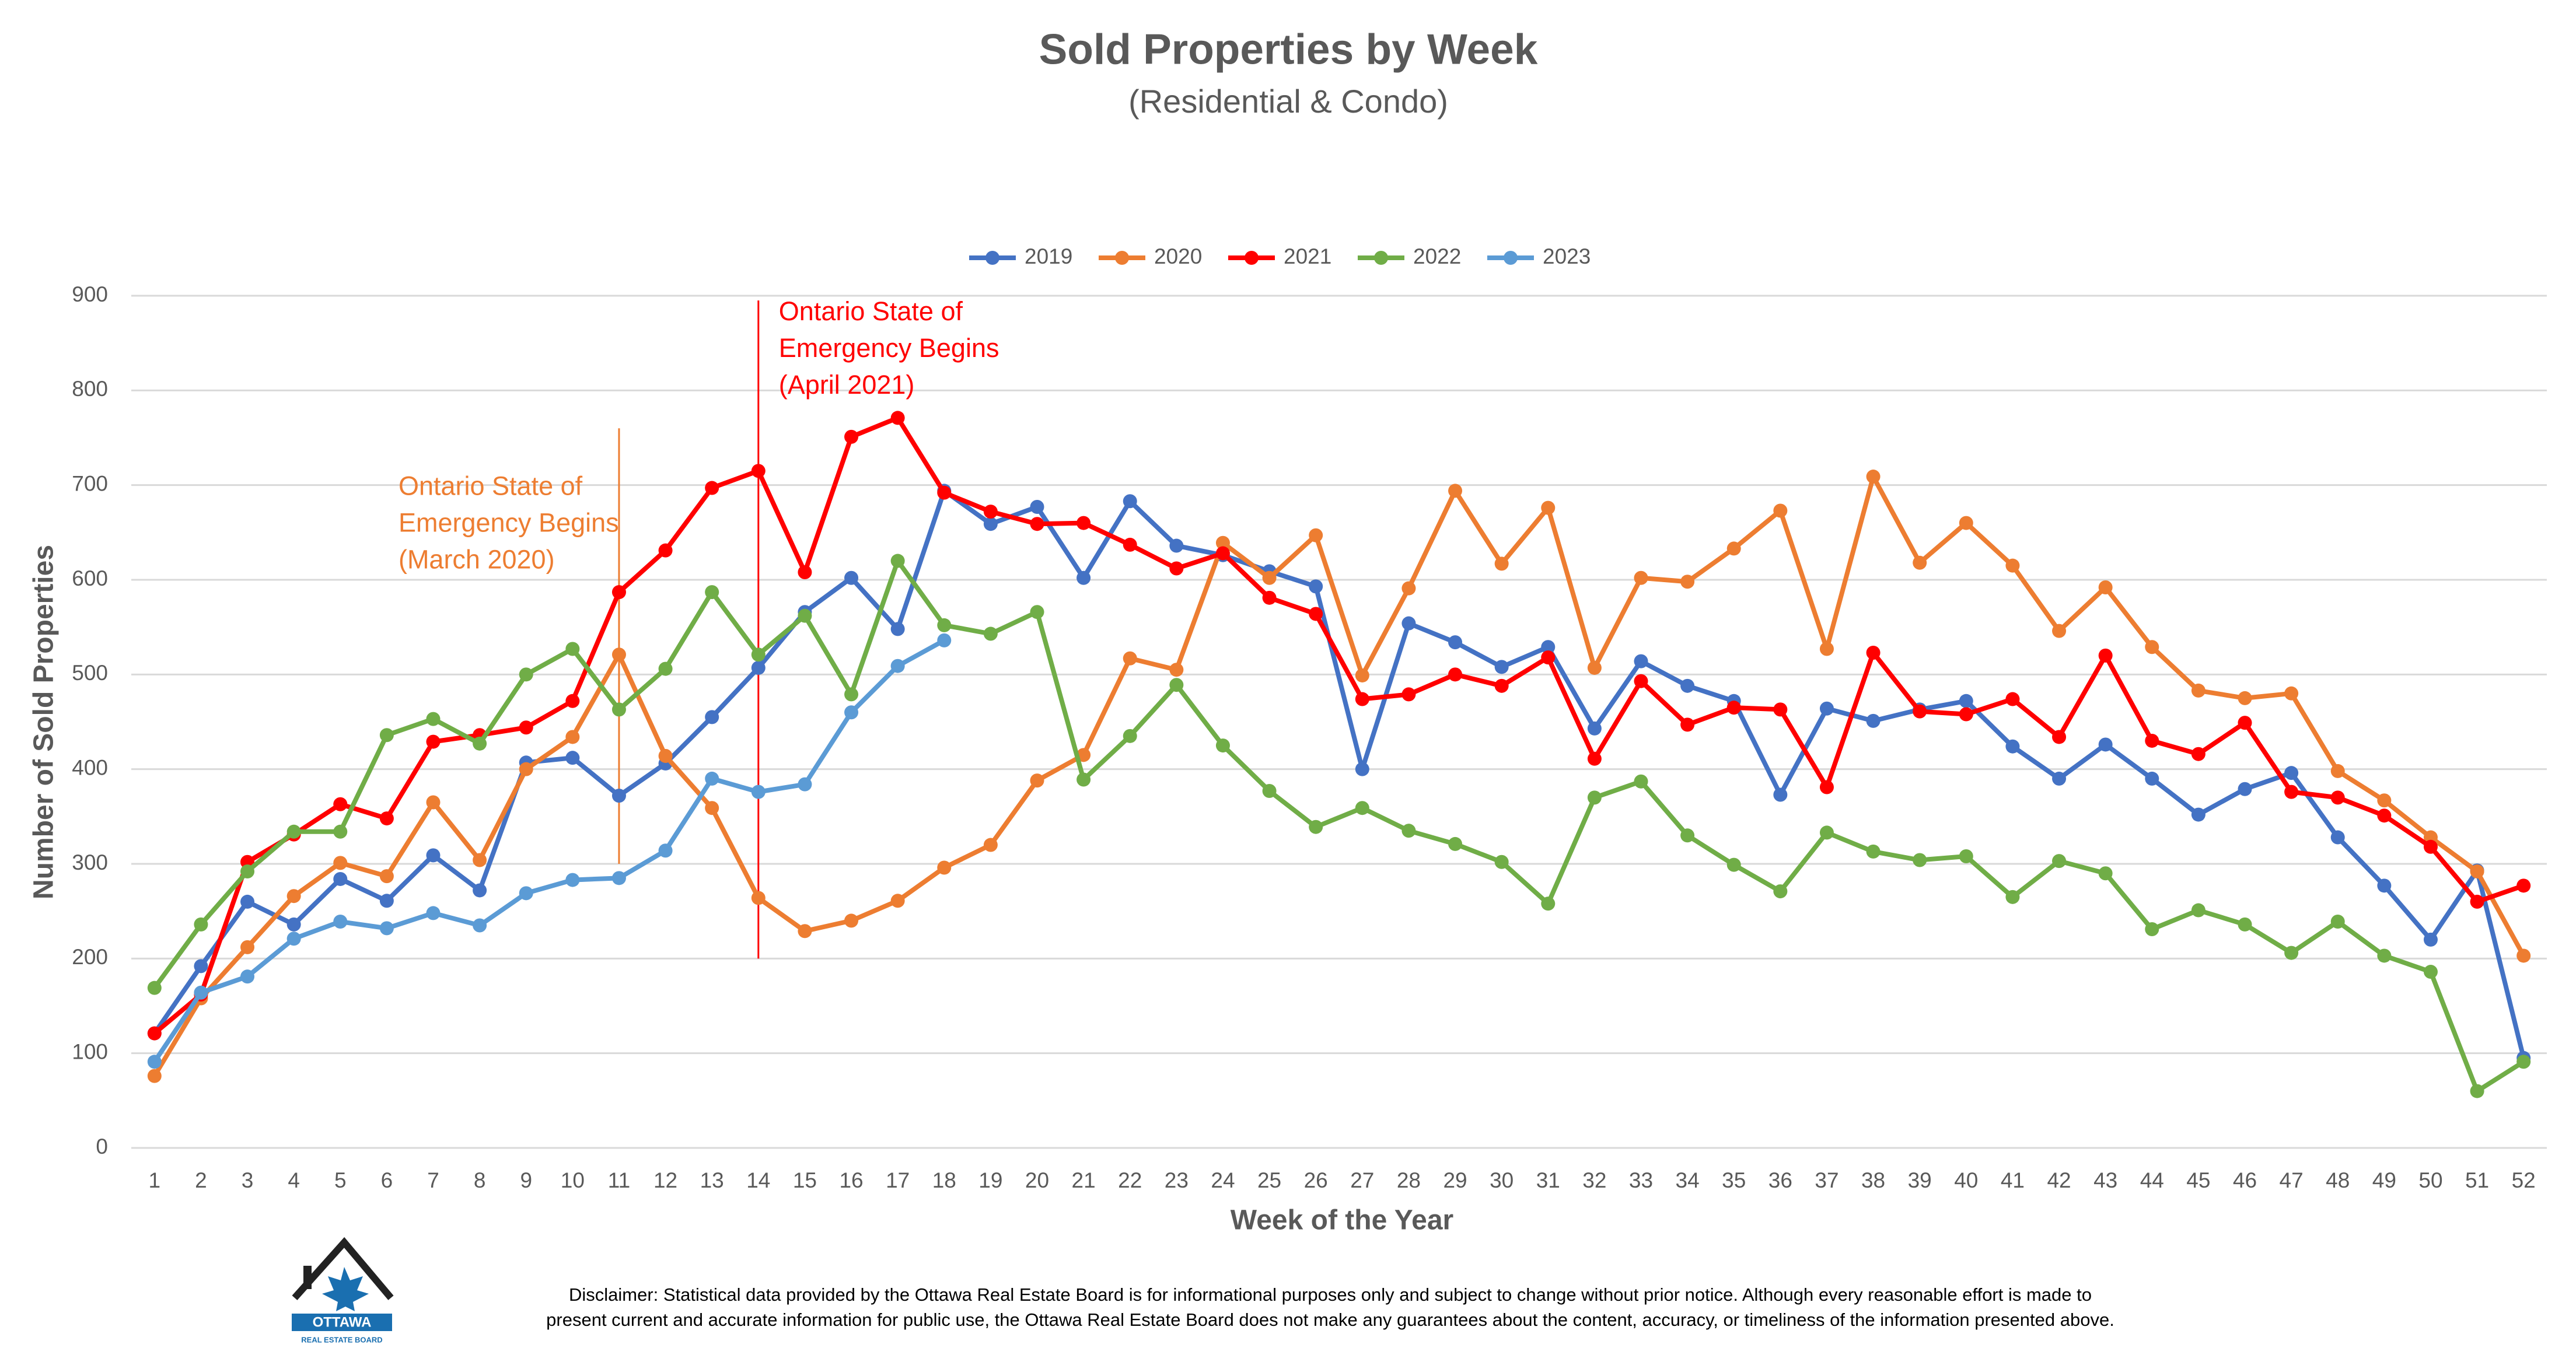  Describe the element at coordinates (90, 578) in the screenshot. I see `y-tick-label: 600` at that location.